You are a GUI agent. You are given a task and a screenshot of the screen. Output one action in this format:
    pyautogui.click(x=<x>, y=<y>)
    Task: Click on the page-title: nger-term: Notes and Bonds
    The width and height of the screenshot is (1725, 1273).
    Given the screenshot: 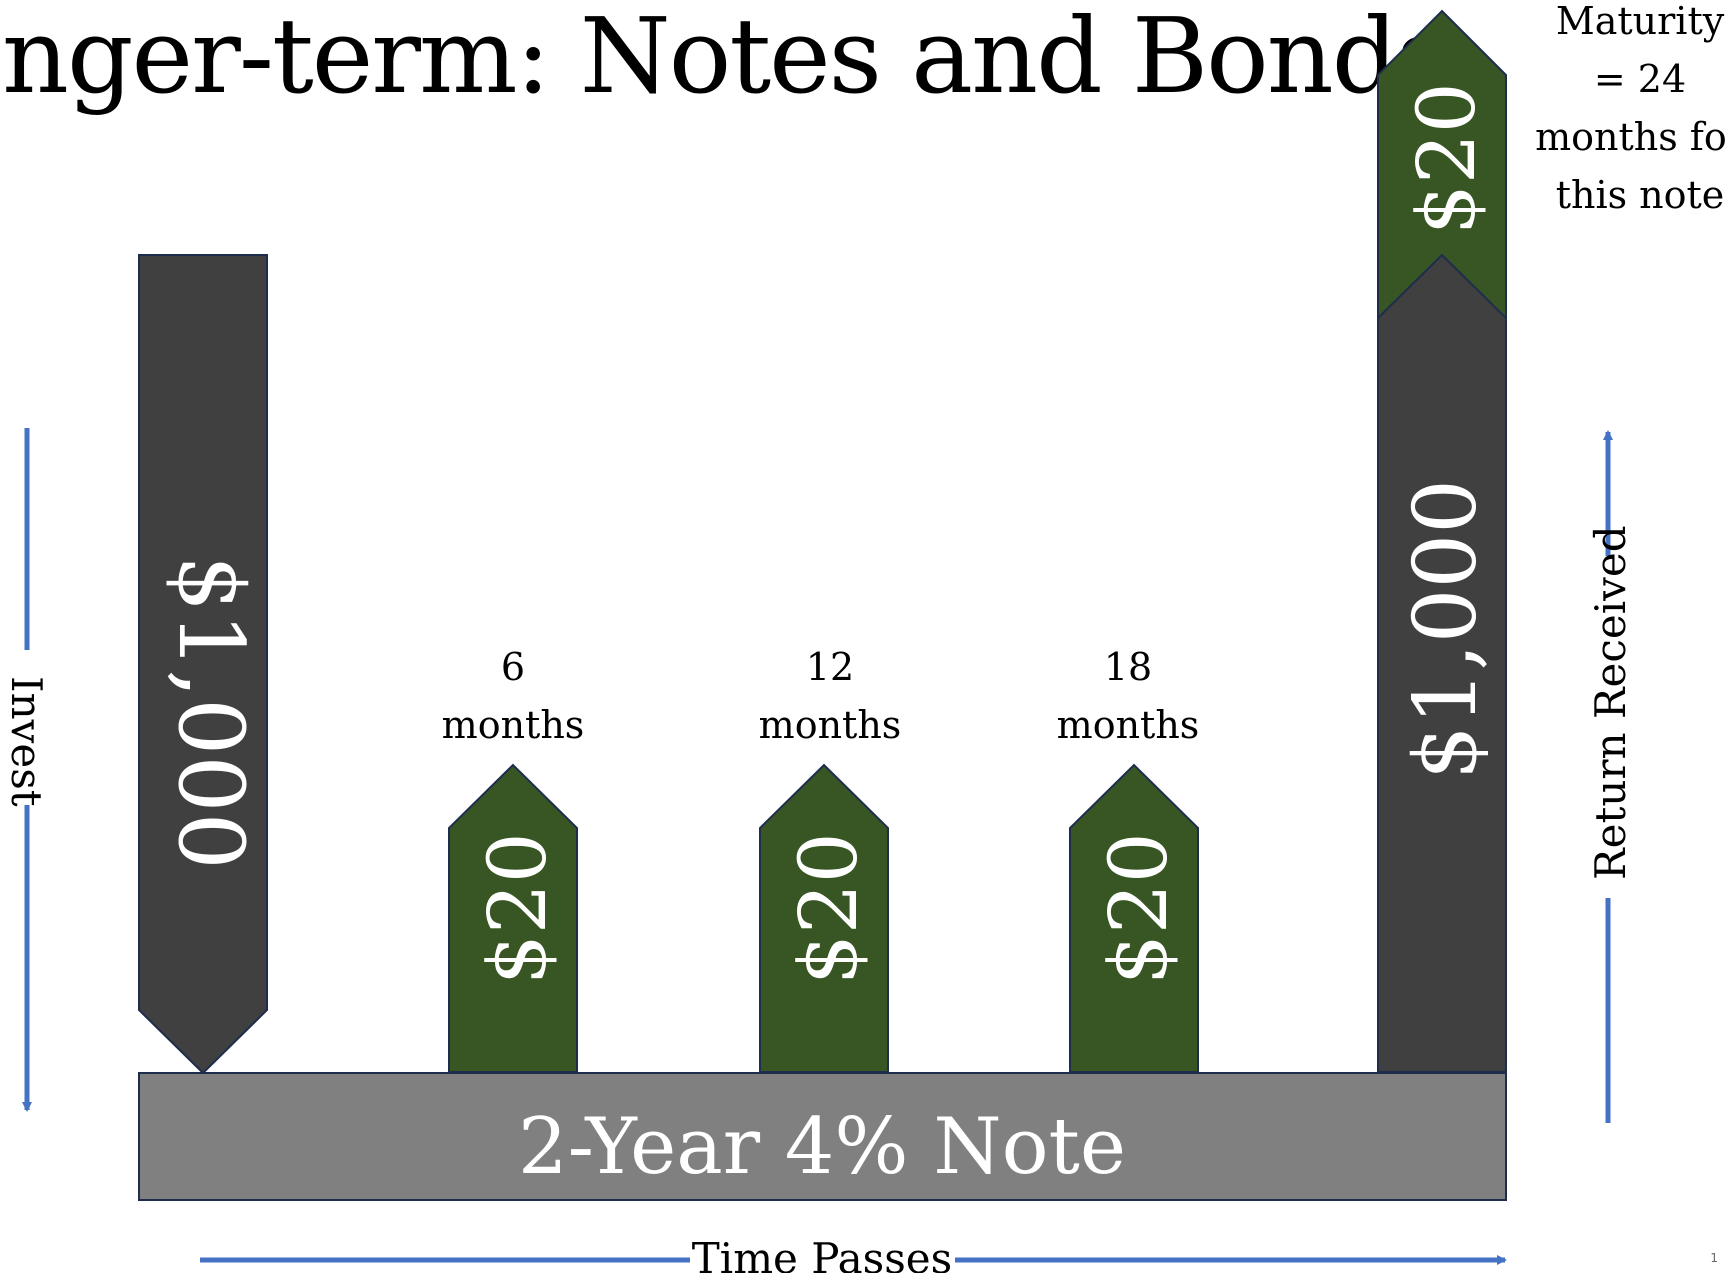 What is the action you would take?
    pyautogui.click(x=725, y=58)
    